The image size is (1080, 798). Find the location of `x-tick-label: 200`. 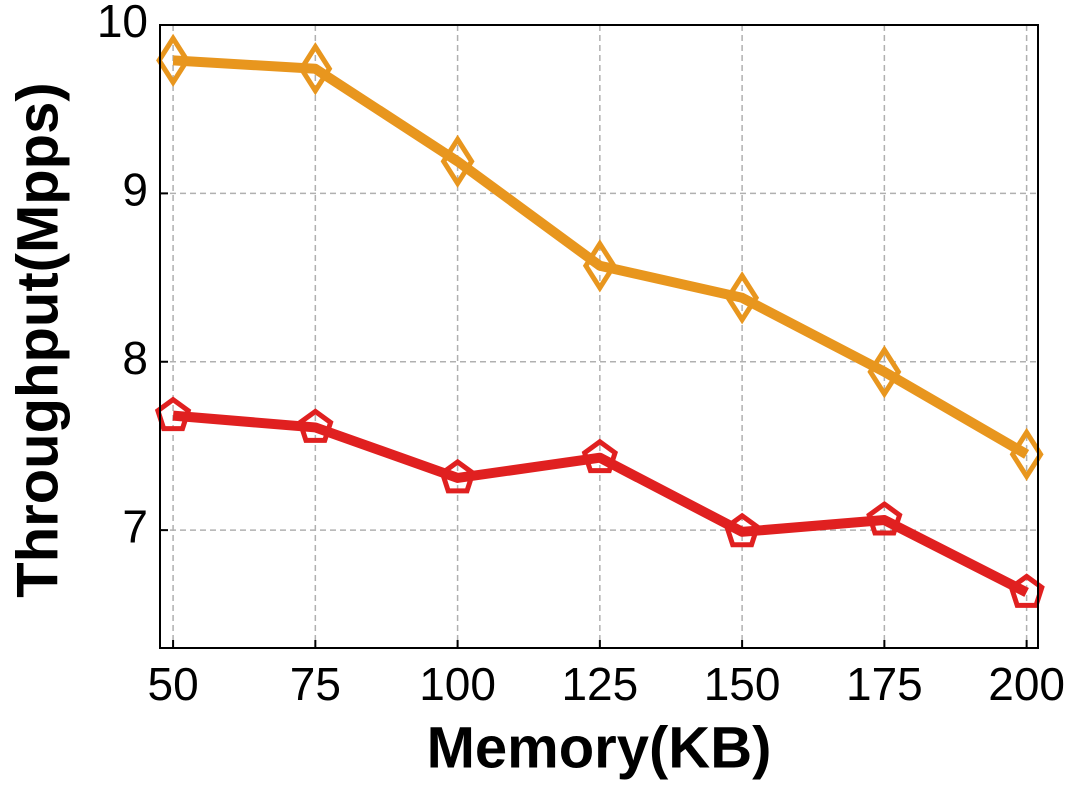

x-tick-label: 200 is located at coordinates (1026, 684).